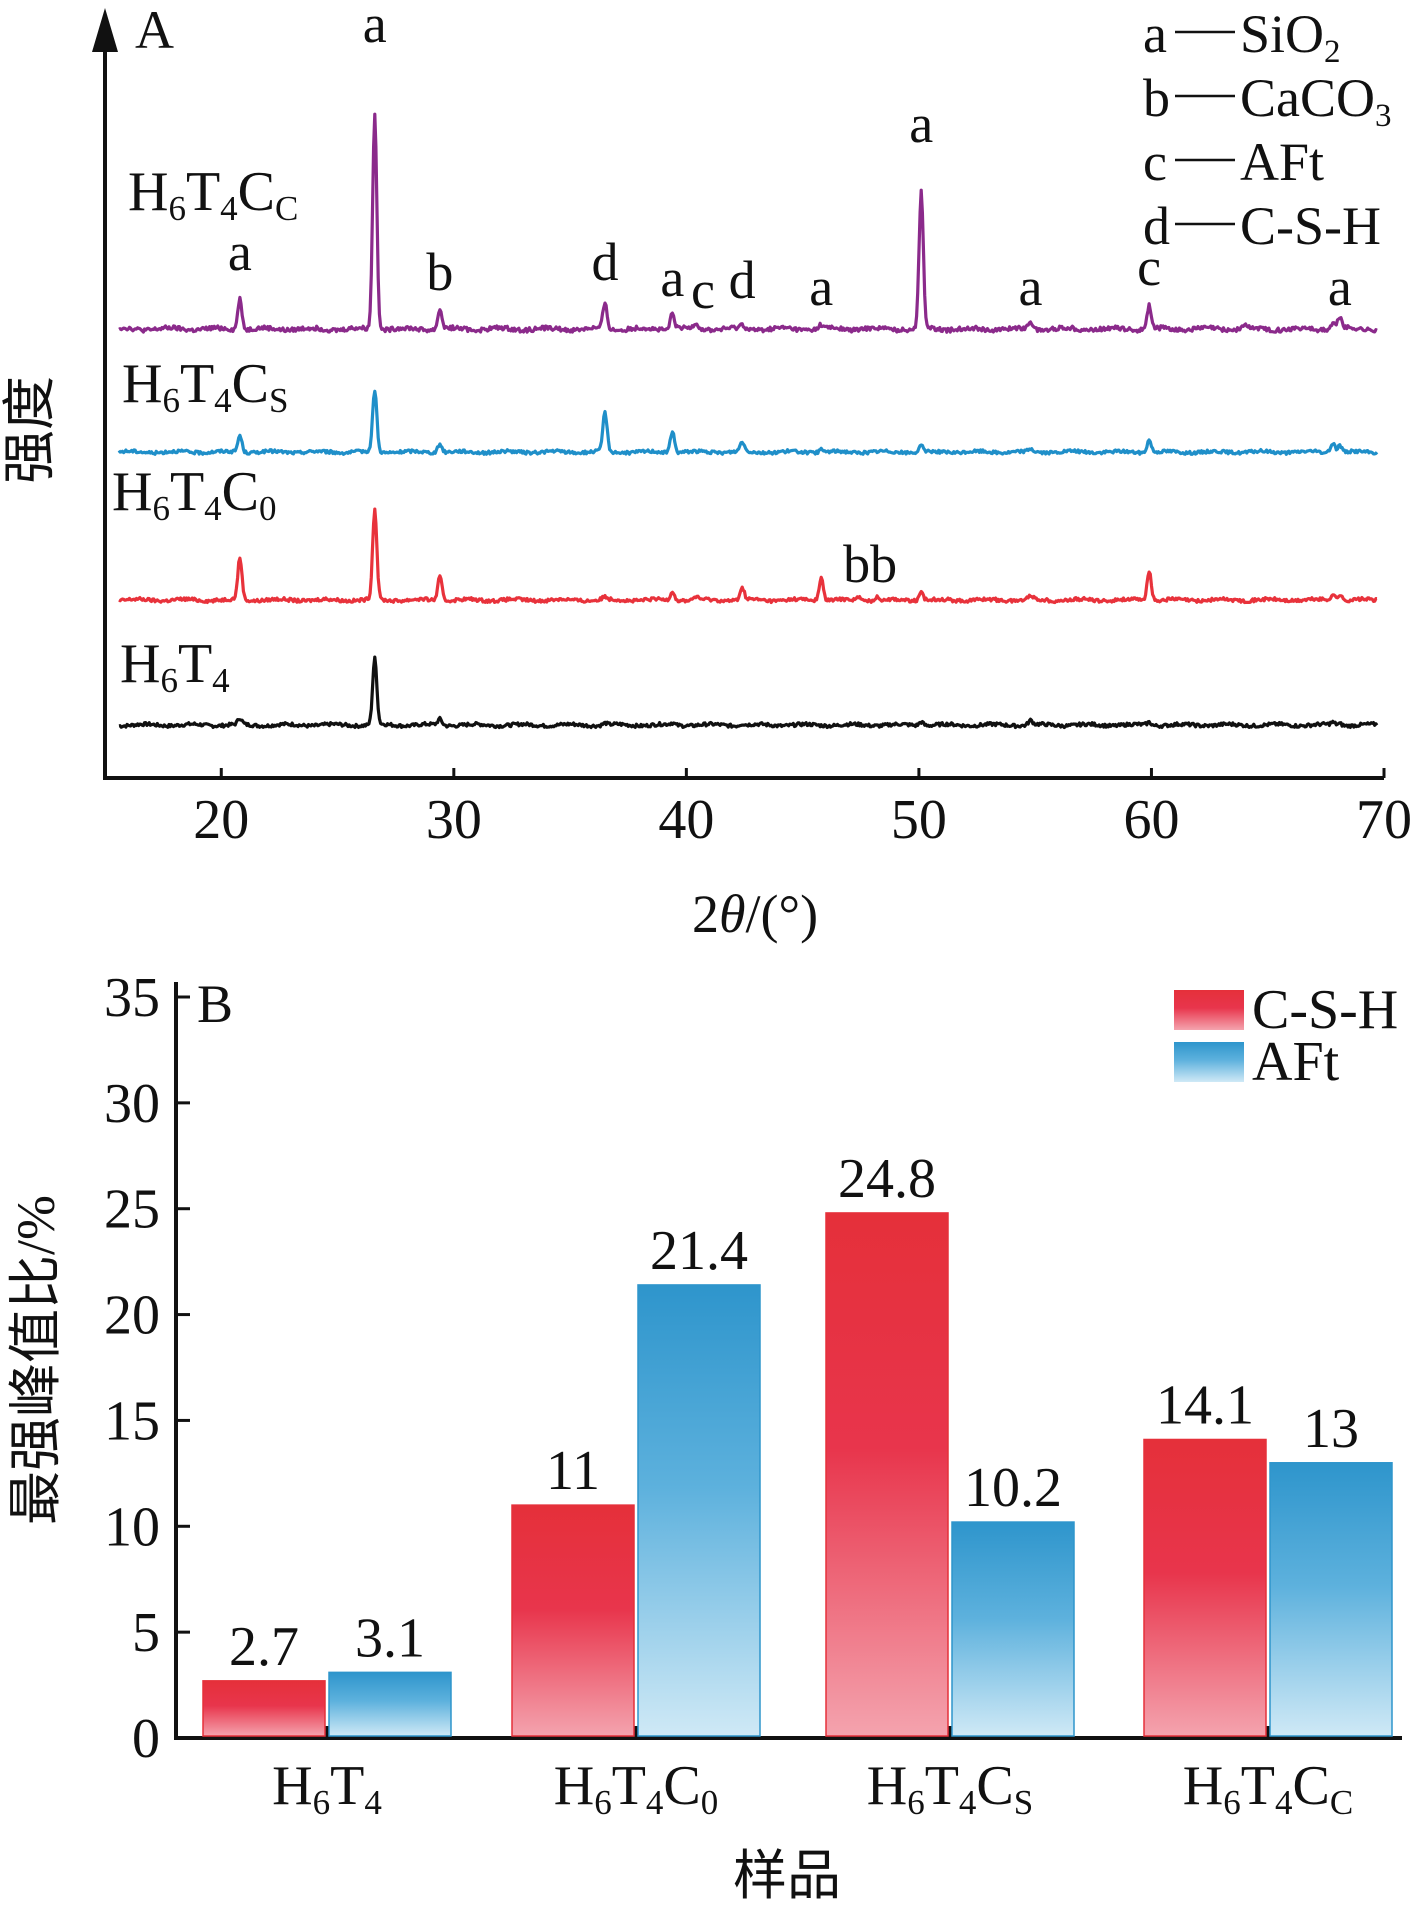 This screenshot has height=1913, width=1417. What do you see at coordinates (148, 192) in the screenshot?
I see `series-name-H6T4CC-part: H` at bounding box center [148, 192].